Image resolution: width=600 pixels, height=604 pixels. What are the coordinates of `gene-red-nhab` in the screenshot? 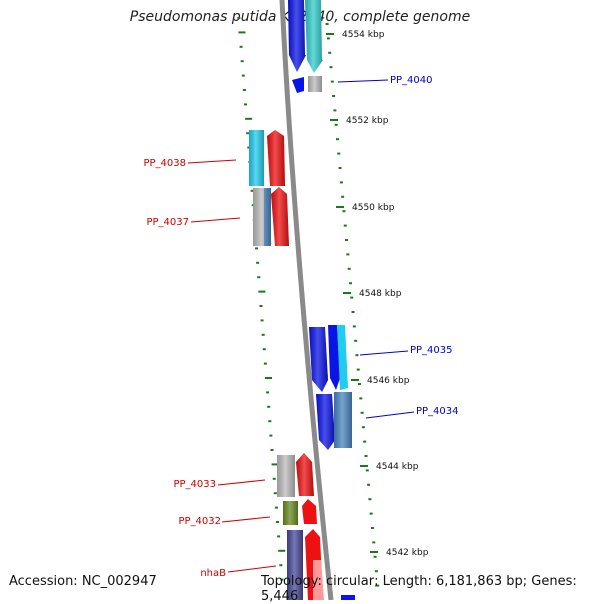 It's located at (314, 564).